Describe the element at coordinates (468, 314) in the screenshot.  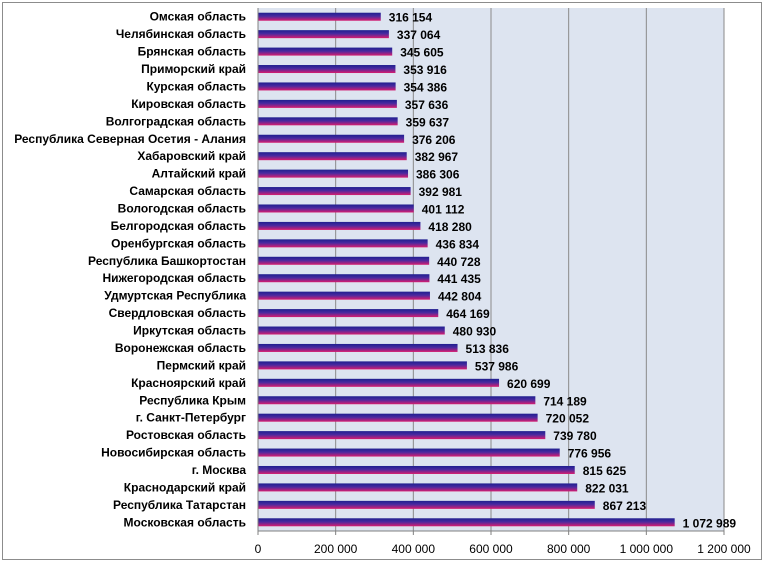
I see `value-label: 464 169` at that location.